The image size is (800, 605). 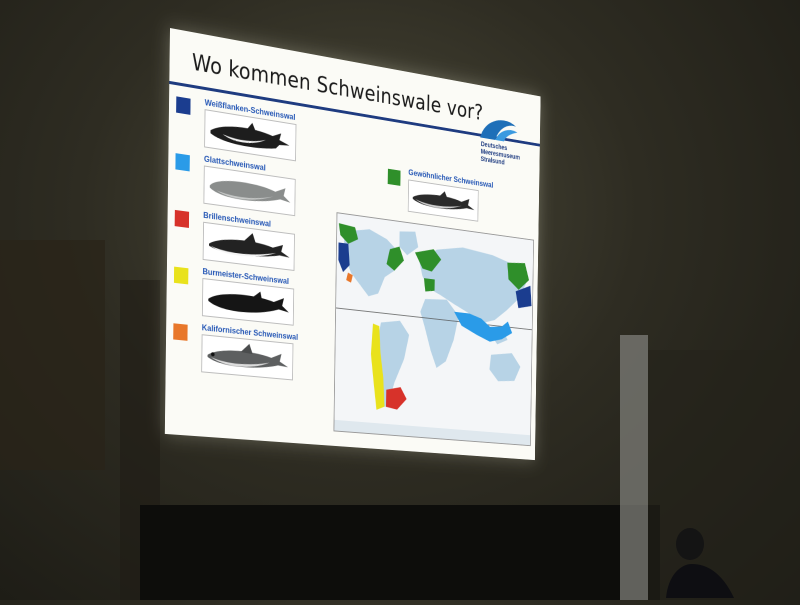 What do you see at coordinates (52, 355) in the screenshot?
I see `wall-board` at bounding box center [52, 355].